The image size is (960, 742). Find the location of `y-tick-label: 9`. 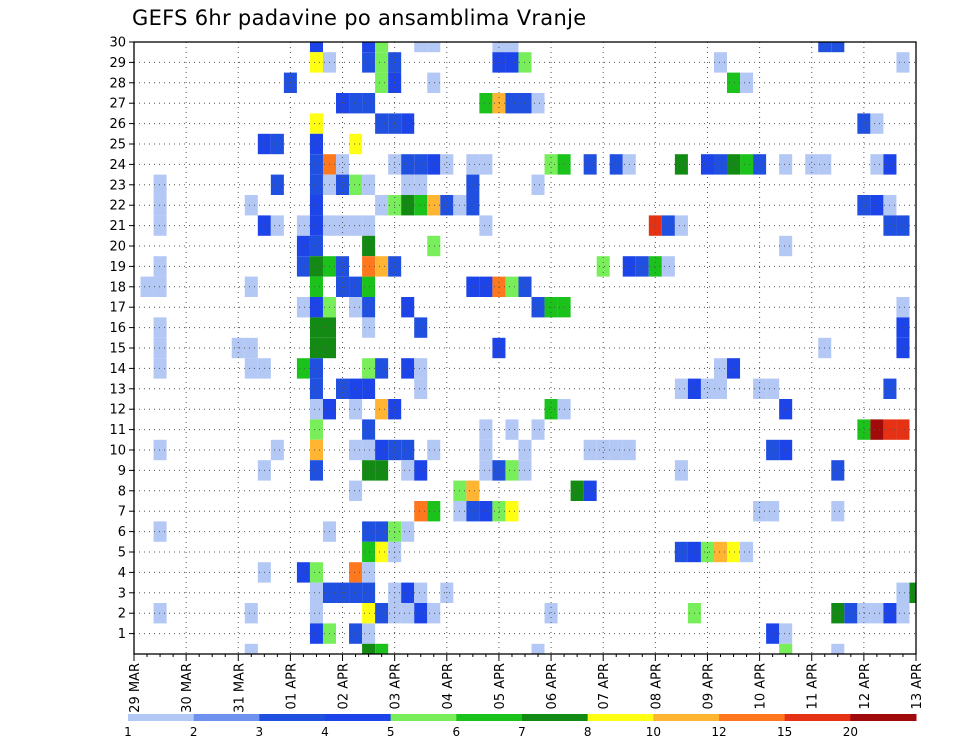

y-tick-label: 9 is located at coordinates (122, 471).